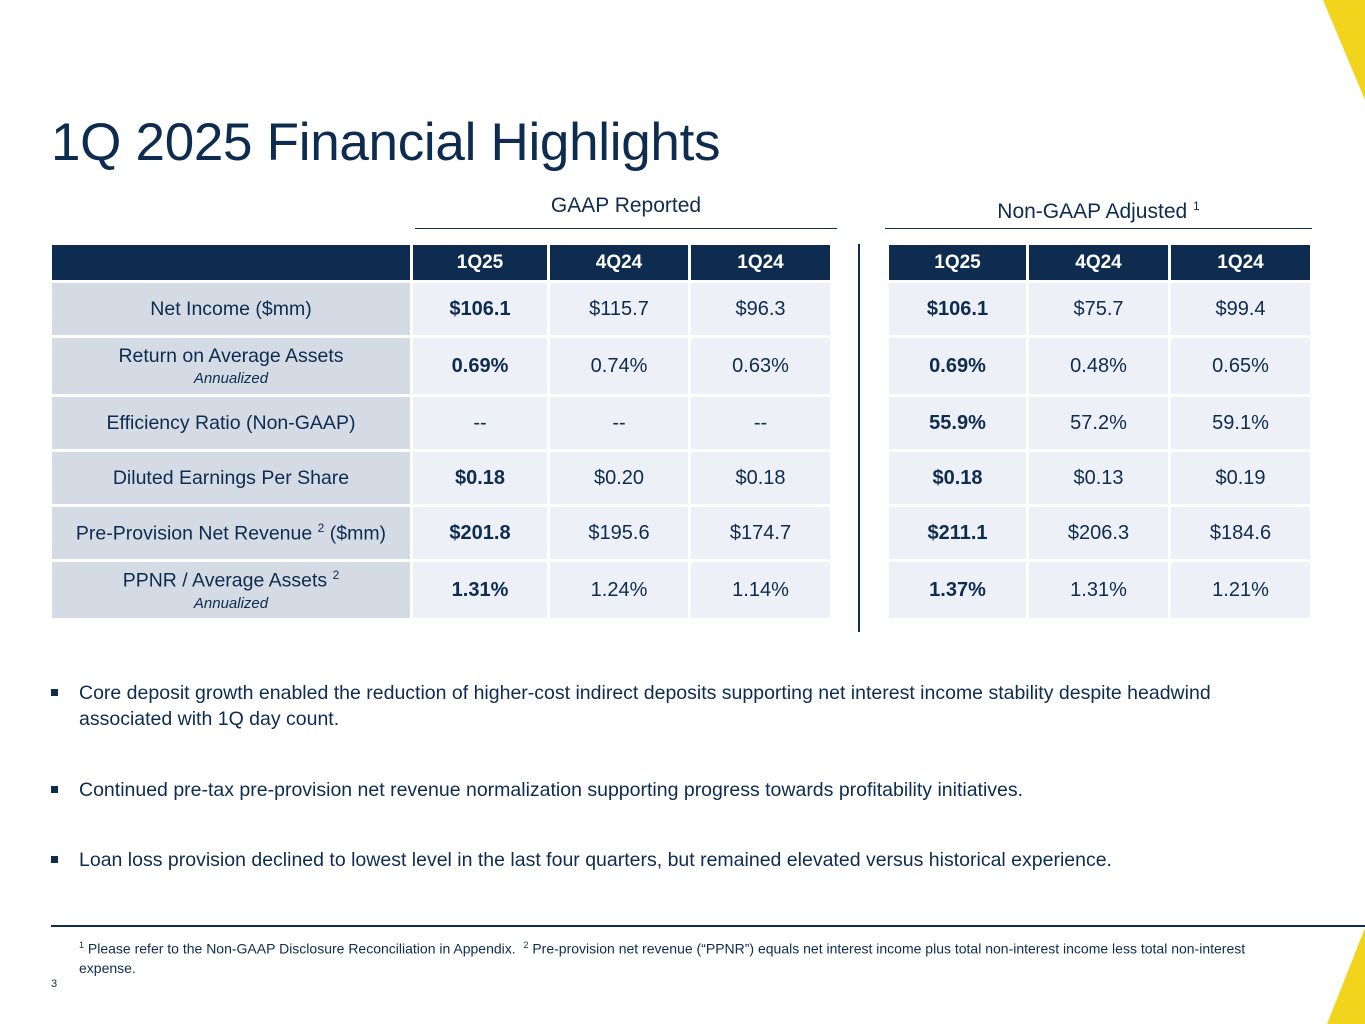 The image size is (1365, 1024). I want to click on table-row: Net Income ($mm) $106.1 $115.7 $96.3, so click(441, 309).